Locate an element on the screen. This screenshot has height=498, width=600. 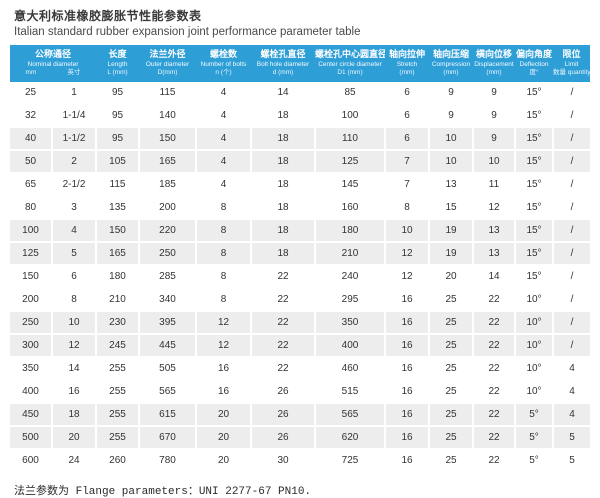
cell: 460 is located at coordinates (349, 369).